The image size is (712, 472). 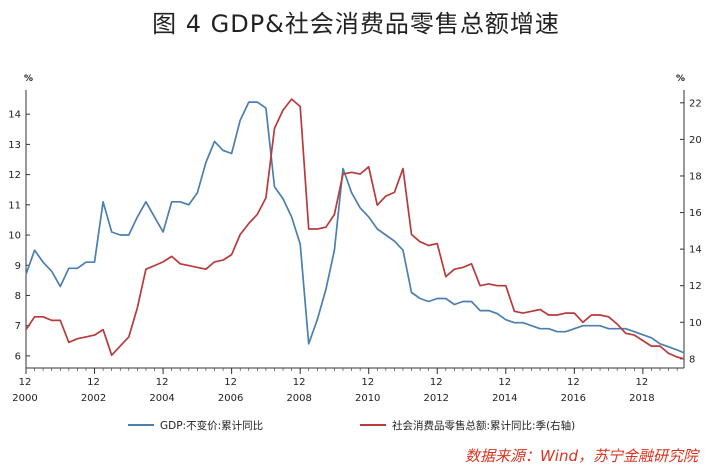 What do you see at coordinates (230, 398) in the screenshot?
I see `x-tick-label-year: 2006` at bounding box center [230, 398].